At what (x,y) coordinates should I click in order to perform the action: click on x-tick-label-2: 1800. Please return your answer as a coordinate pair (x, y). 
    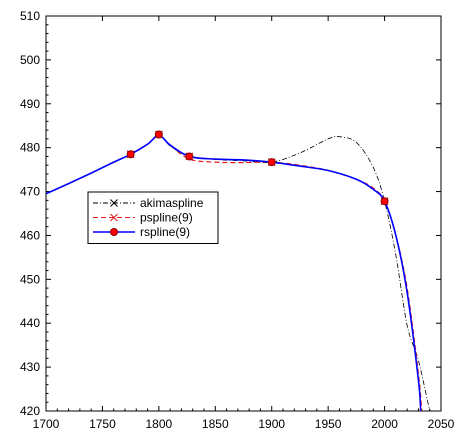
    Looking at the image, I should click on (159, 424).